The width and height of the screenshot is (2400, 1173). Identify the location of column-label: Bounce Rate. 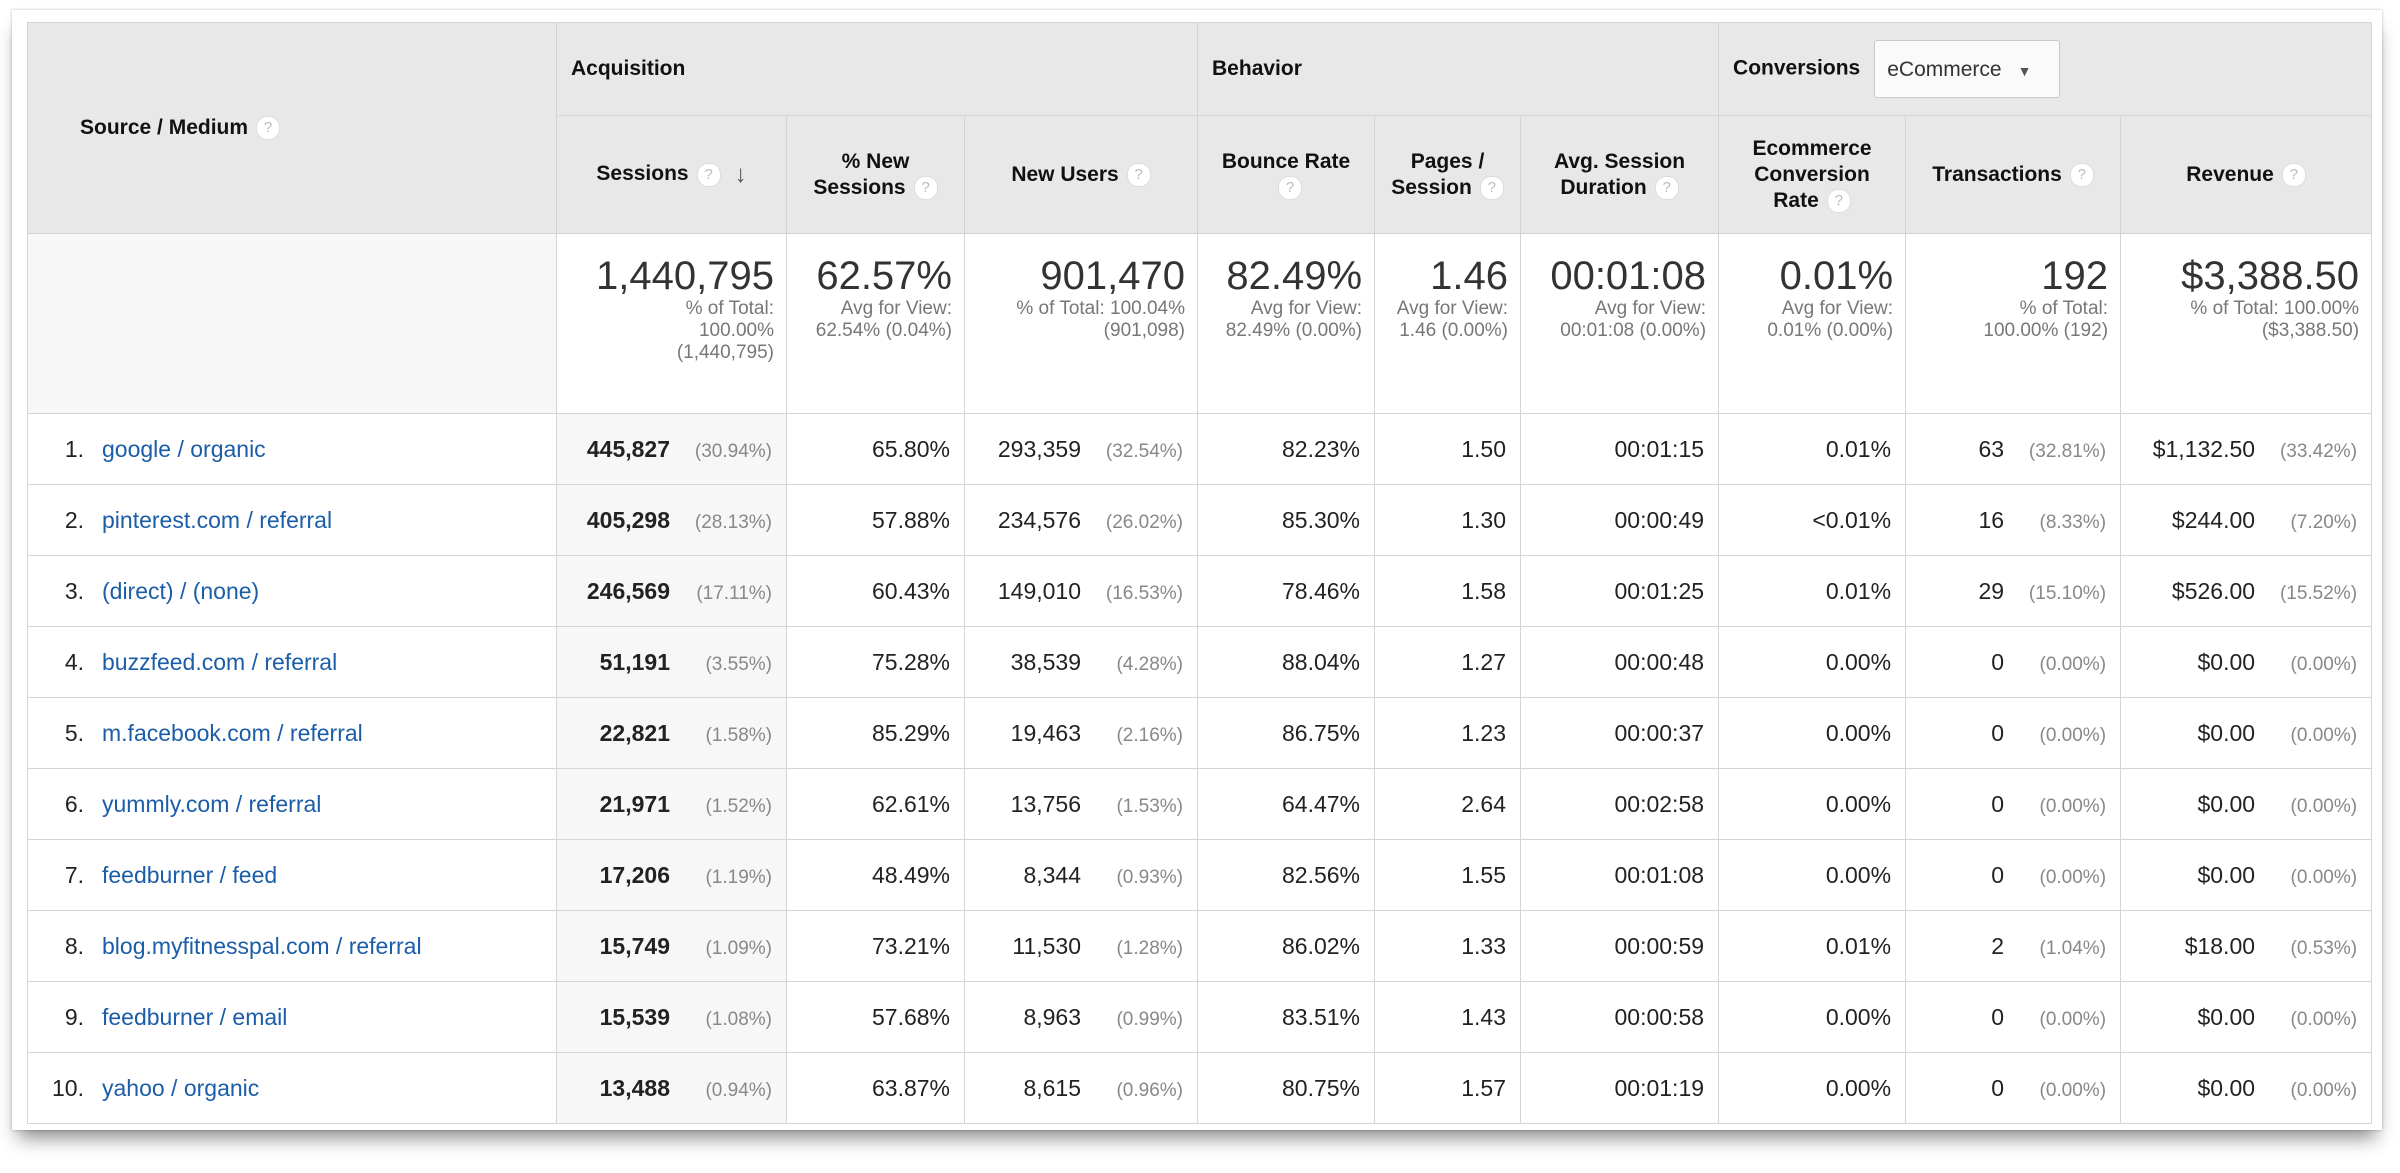
(1286, 161).